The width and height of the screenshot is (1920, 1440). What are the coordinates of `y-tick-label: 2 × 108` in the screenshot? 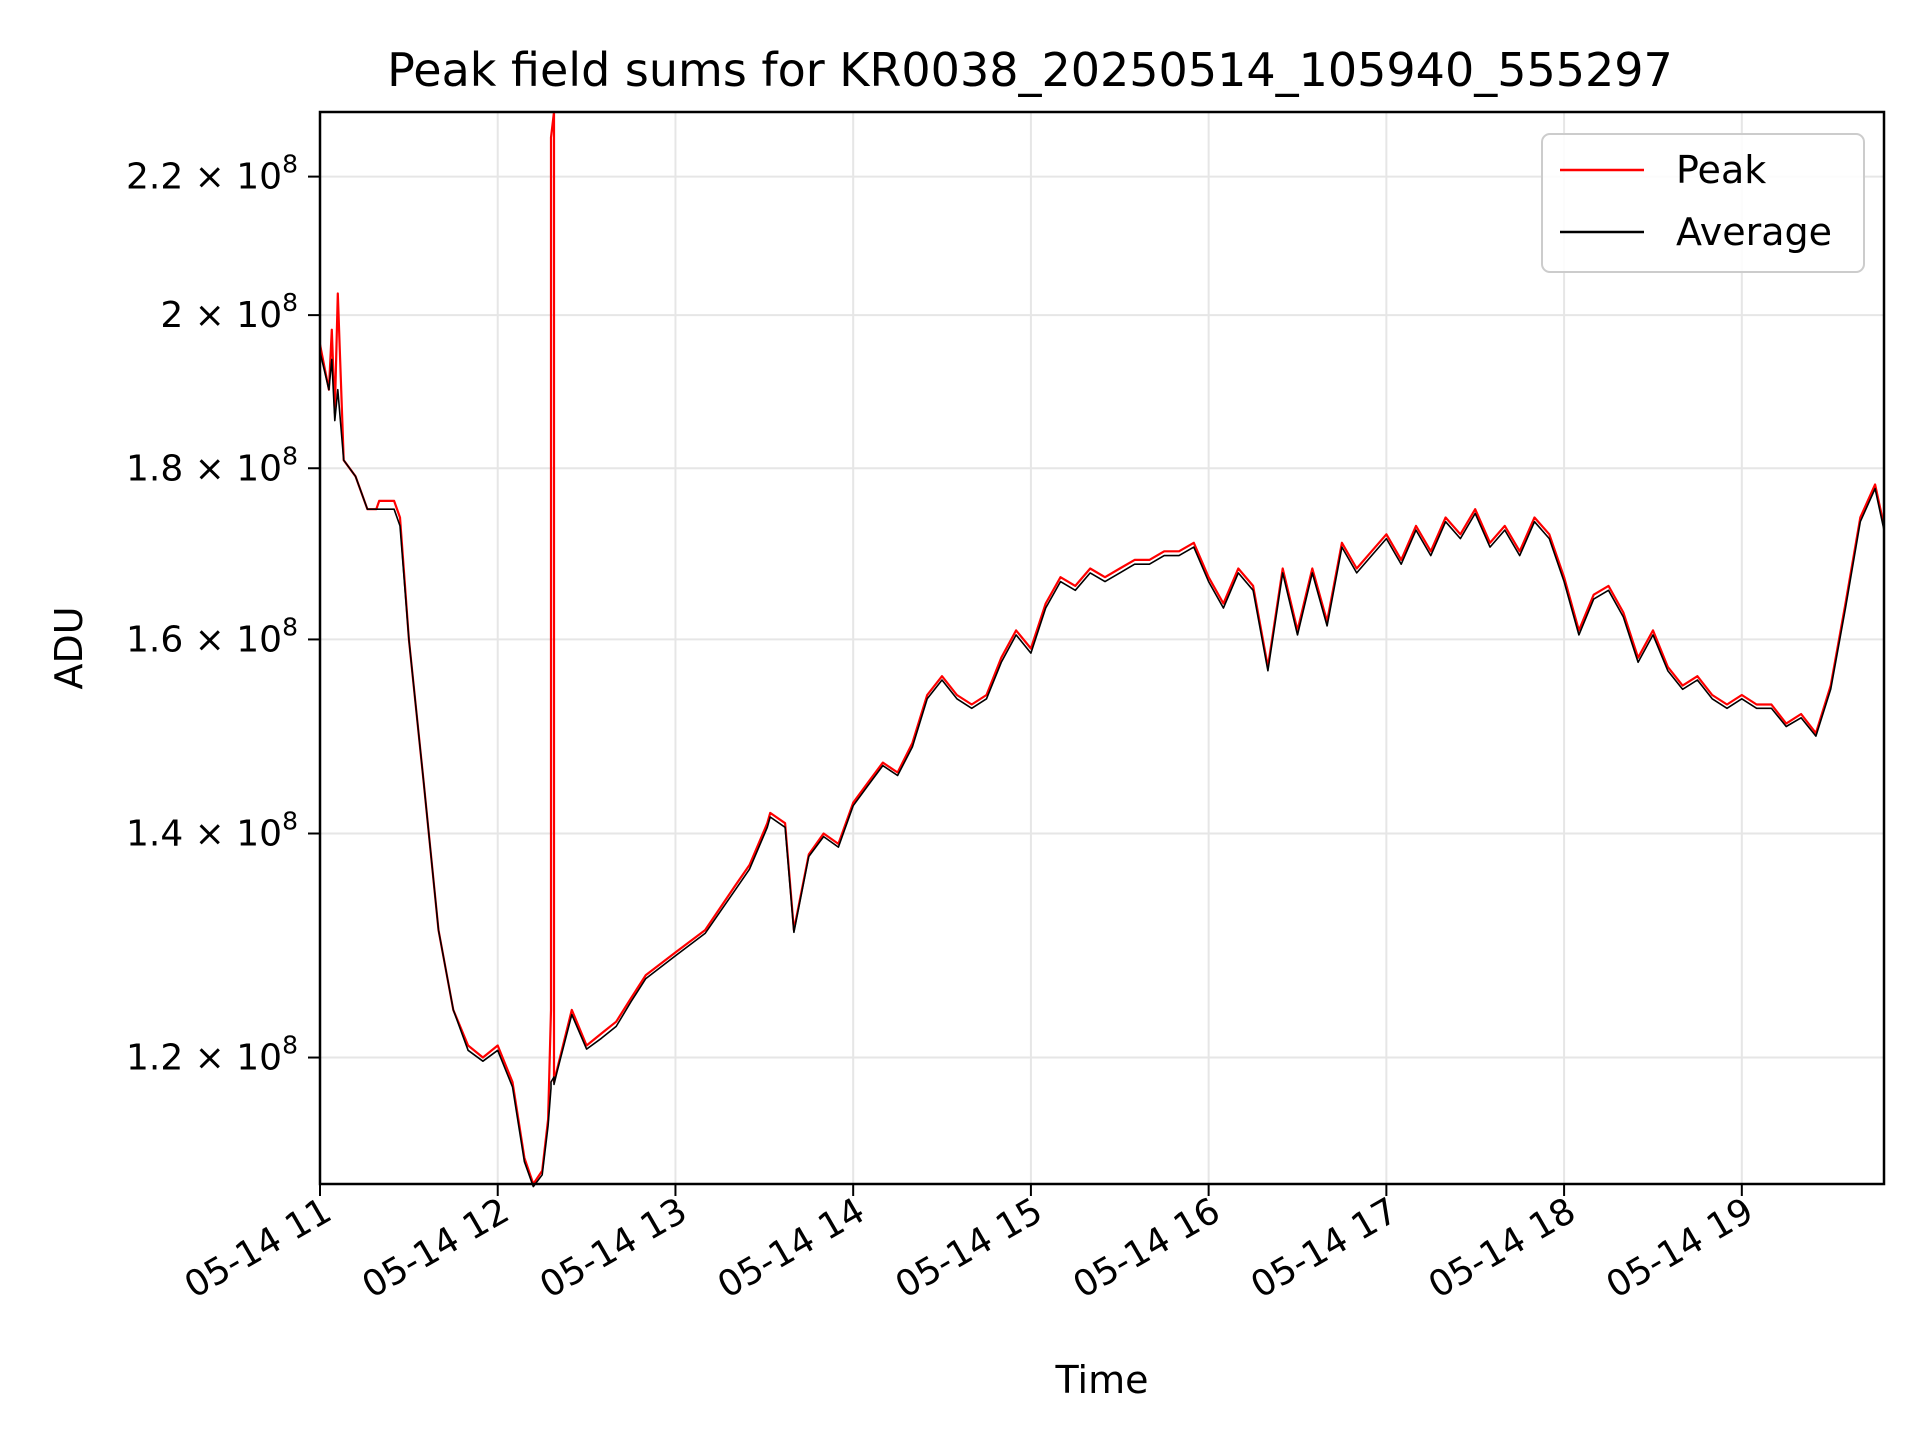 It's located at (229, 312).